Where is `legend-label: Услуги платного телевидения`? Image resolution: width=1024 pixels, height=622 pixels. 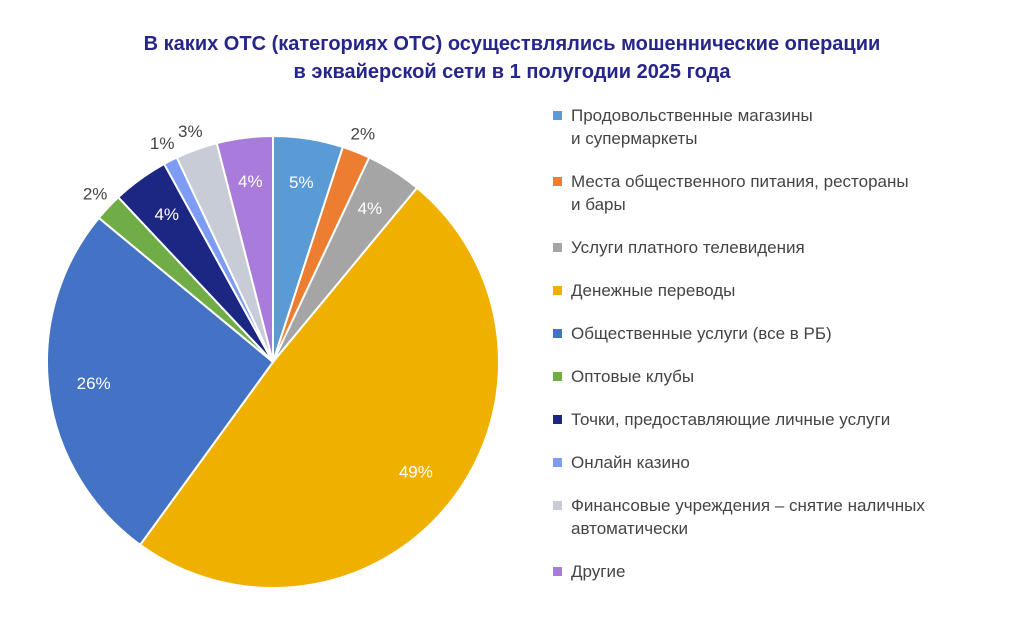 legend-label: Услуги платного телевидения is located at coordinates (688, 247).